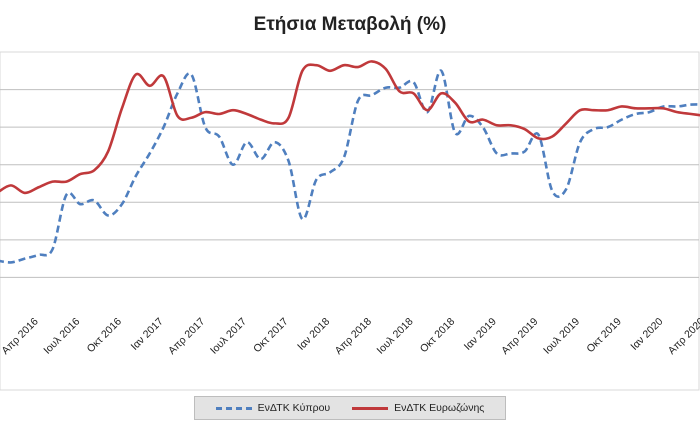  I want to click on x-tick-label: Ιαν 2017, so click(147, 334).